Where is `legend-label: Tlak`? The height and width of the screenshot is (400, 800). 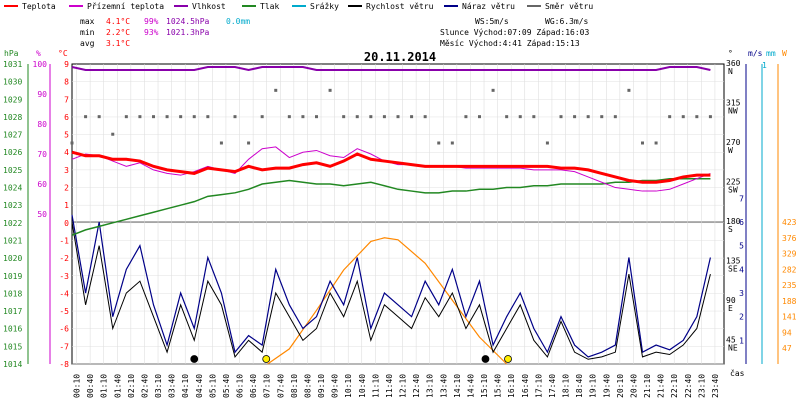 legend-label: Tlak is located at coordinates (269, 6).